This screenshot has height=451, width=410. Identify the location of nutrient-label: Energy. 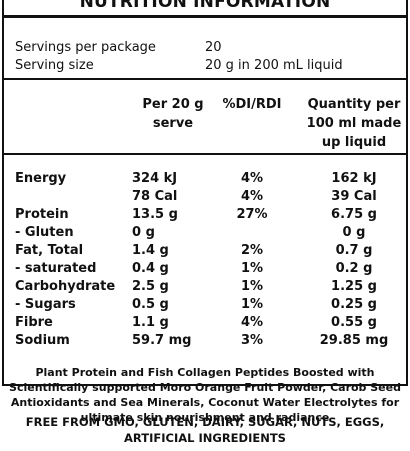
(41, 178).